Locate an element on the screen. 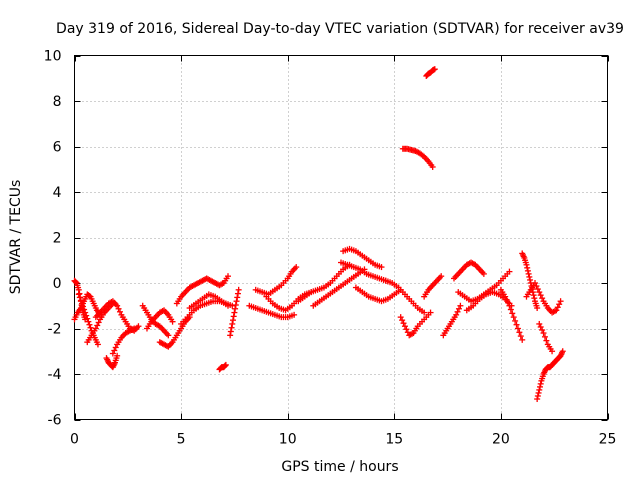 The height and width of the screenshot is (480, 640). x-tick-label: 0 is located at coordinates (74, 440).